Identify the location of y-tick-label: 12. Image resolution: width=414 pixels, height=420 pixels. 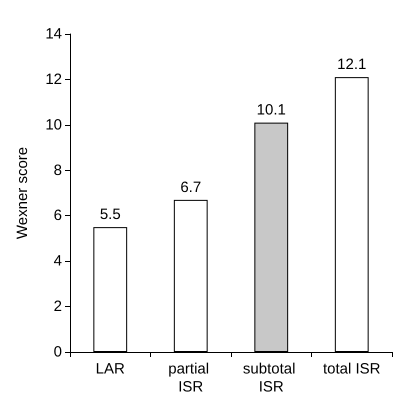
(53, 79).